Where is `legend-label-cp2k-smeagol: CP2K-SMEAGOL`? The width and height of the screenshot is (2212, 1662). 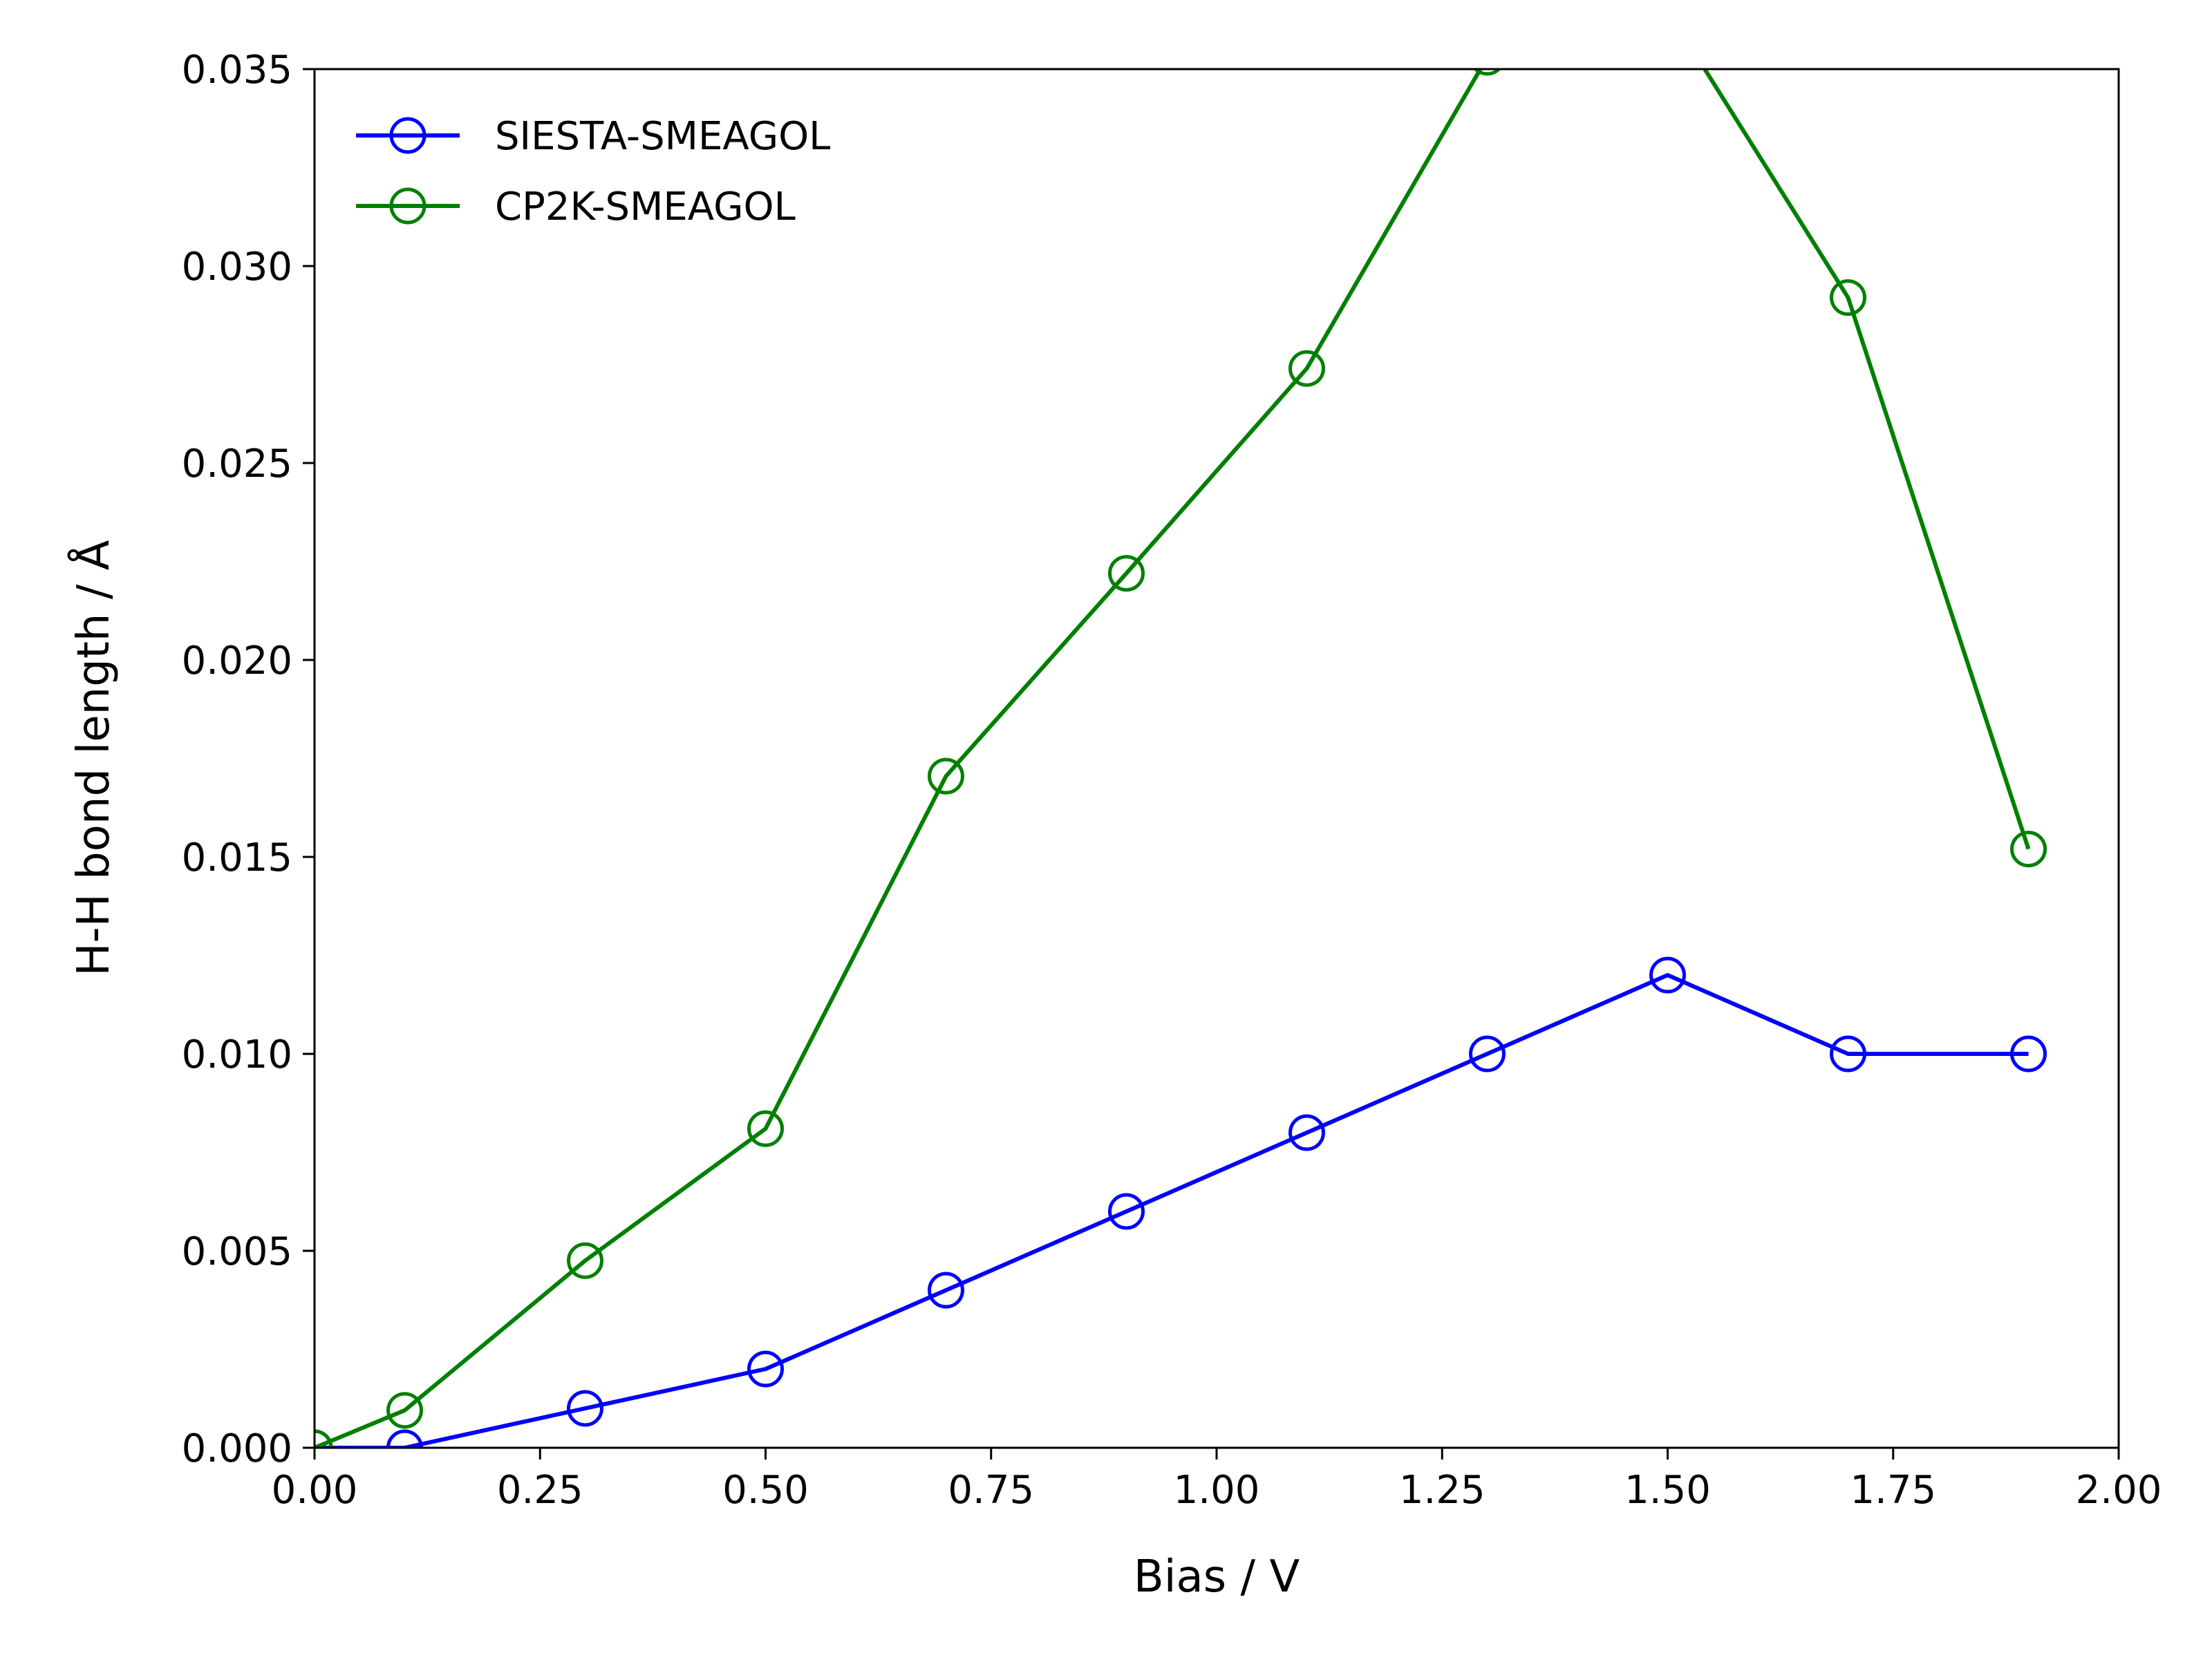
legend-label-cp2k-smeagol: CP2K-SMEAGOL is located at coordinates (645, 207).